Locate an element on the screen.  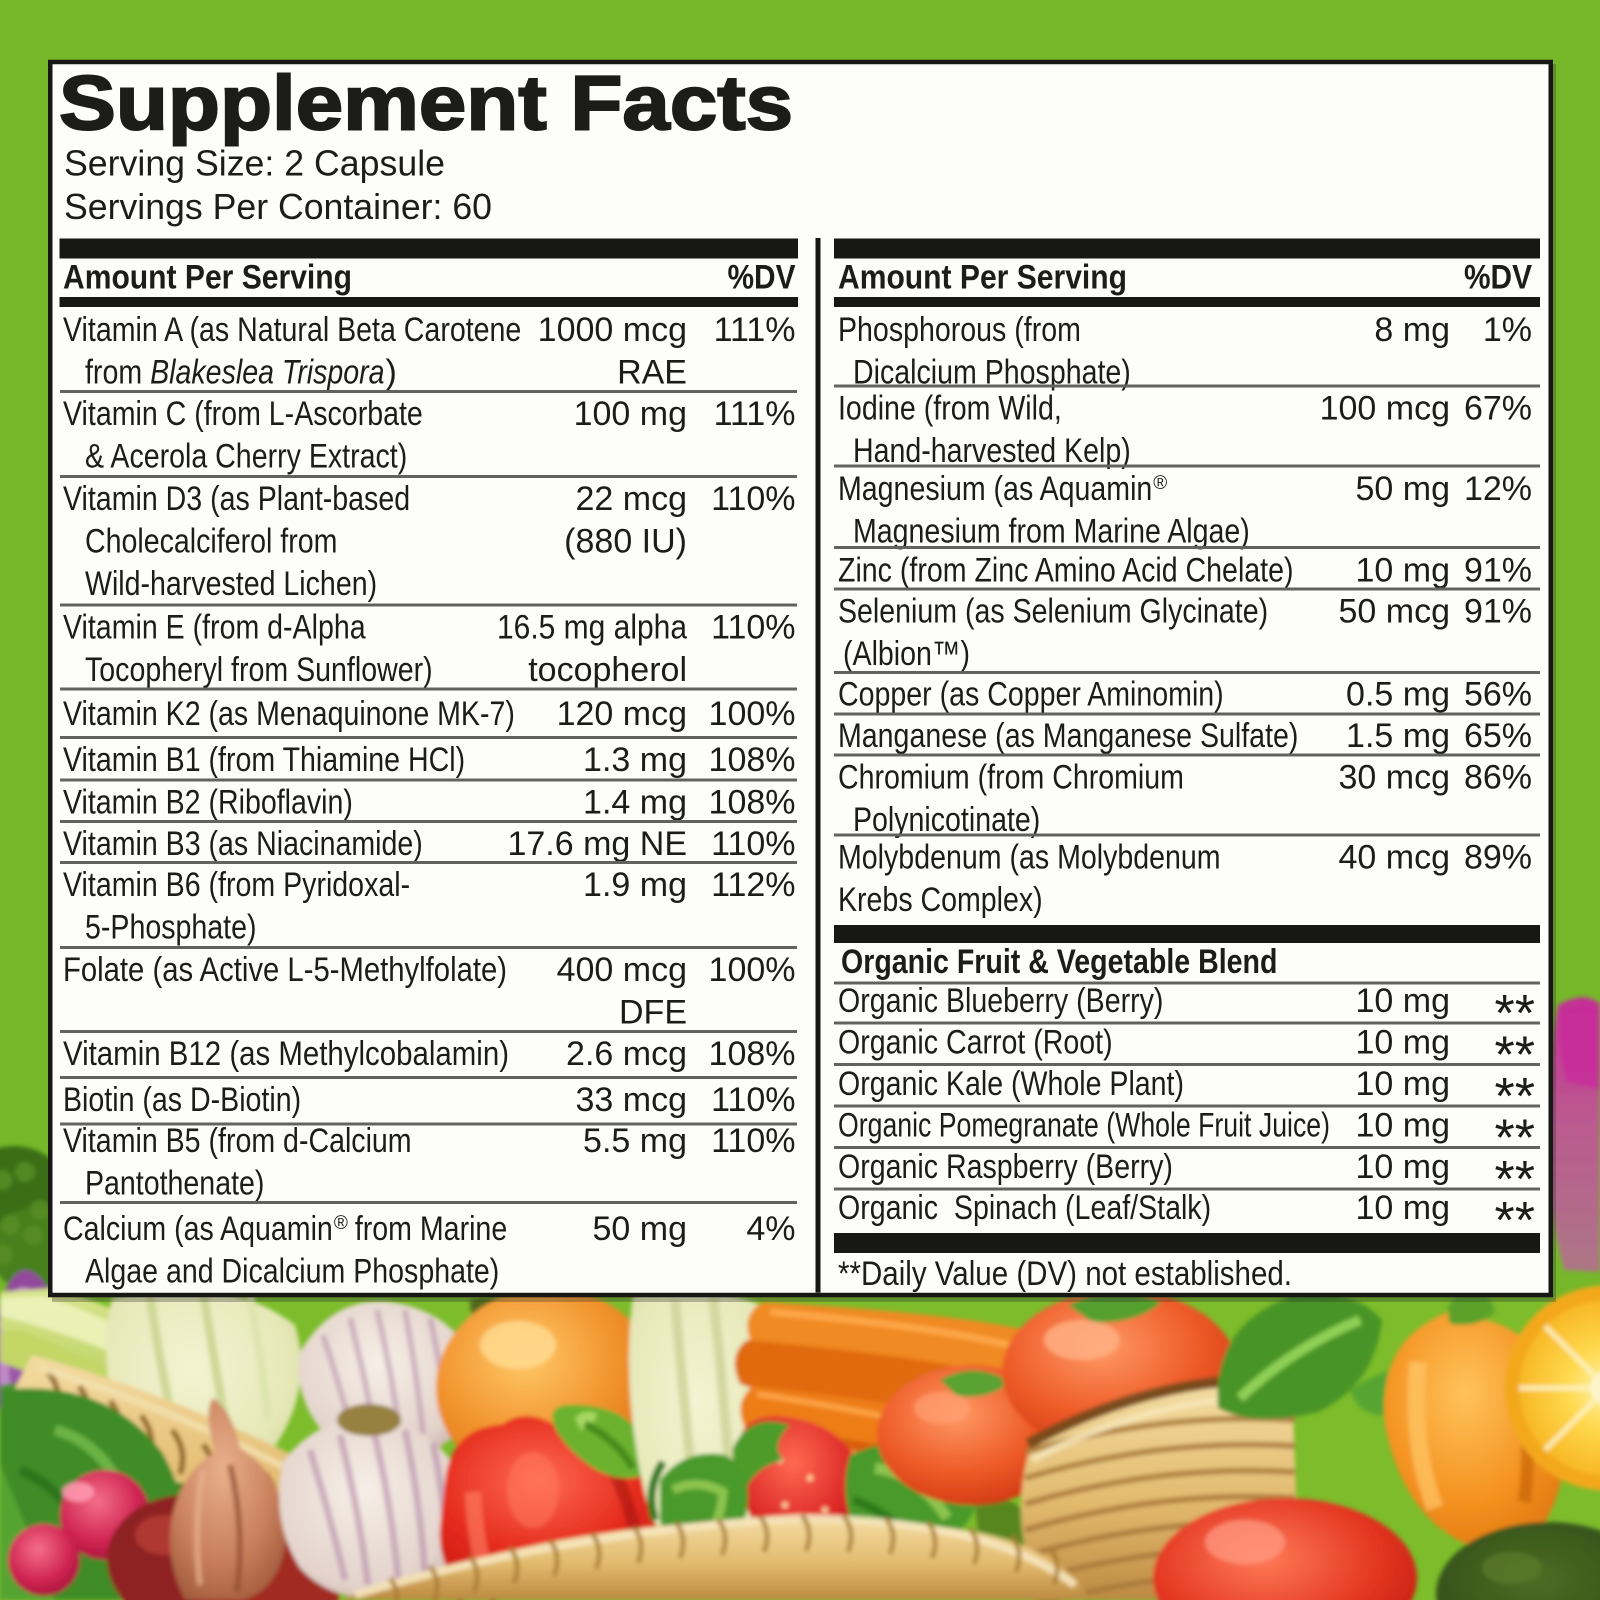
svg-text: Algae and Dicalcium Phosphate) is located at coordinates (292, 1272).